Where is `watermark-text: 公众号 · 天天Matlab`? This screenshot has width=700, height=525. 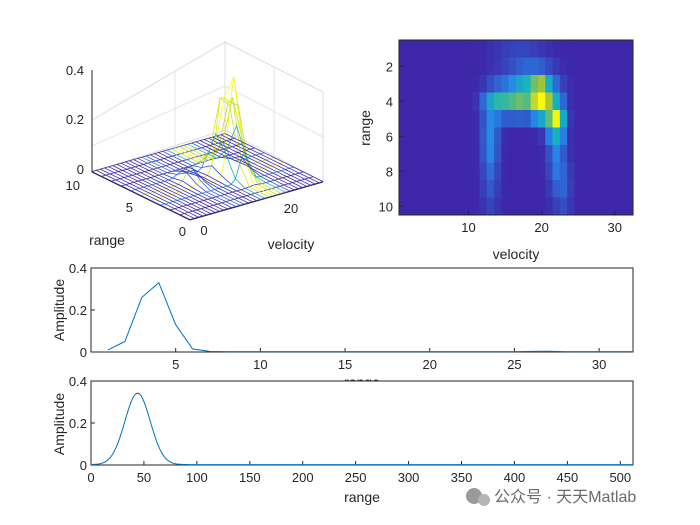 watermark-text: 公众号 · 天天Matlab is located at coordinates (565, 497).